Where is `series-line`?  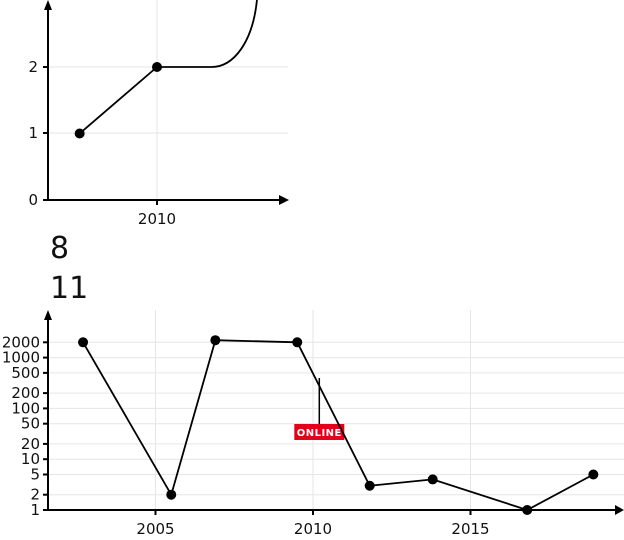
series-line is located at coordinates (118, 100).